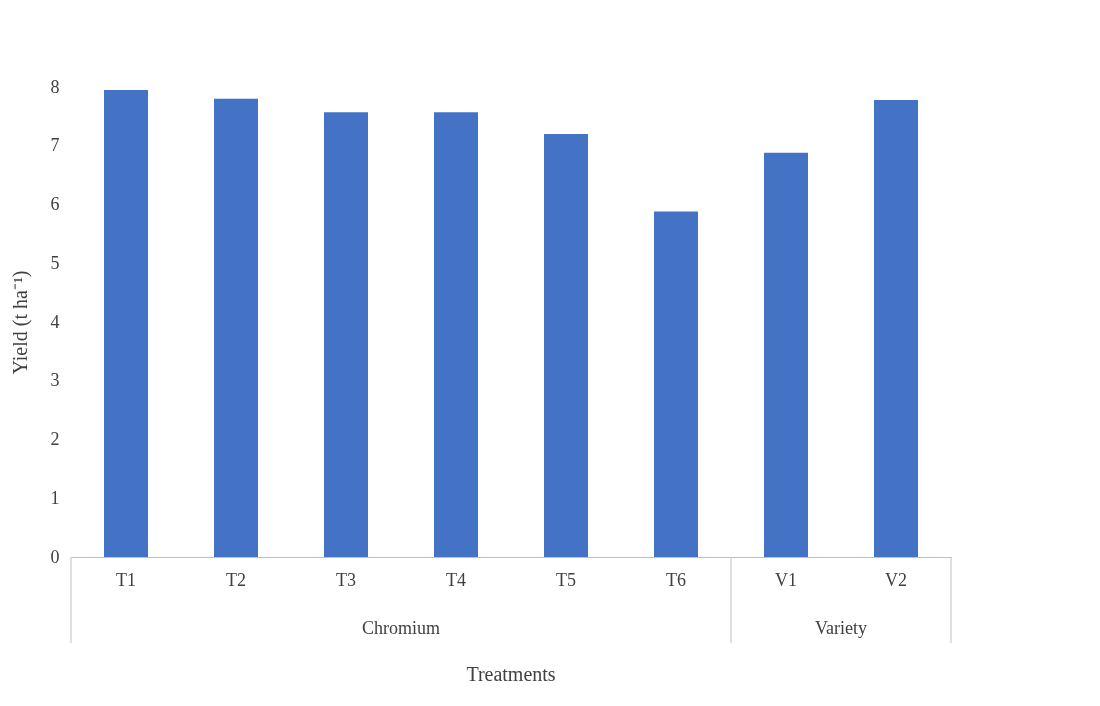 This screenshot has width=1100, height=706. I want to click on y-tick-label: 4, so click(55, 321).